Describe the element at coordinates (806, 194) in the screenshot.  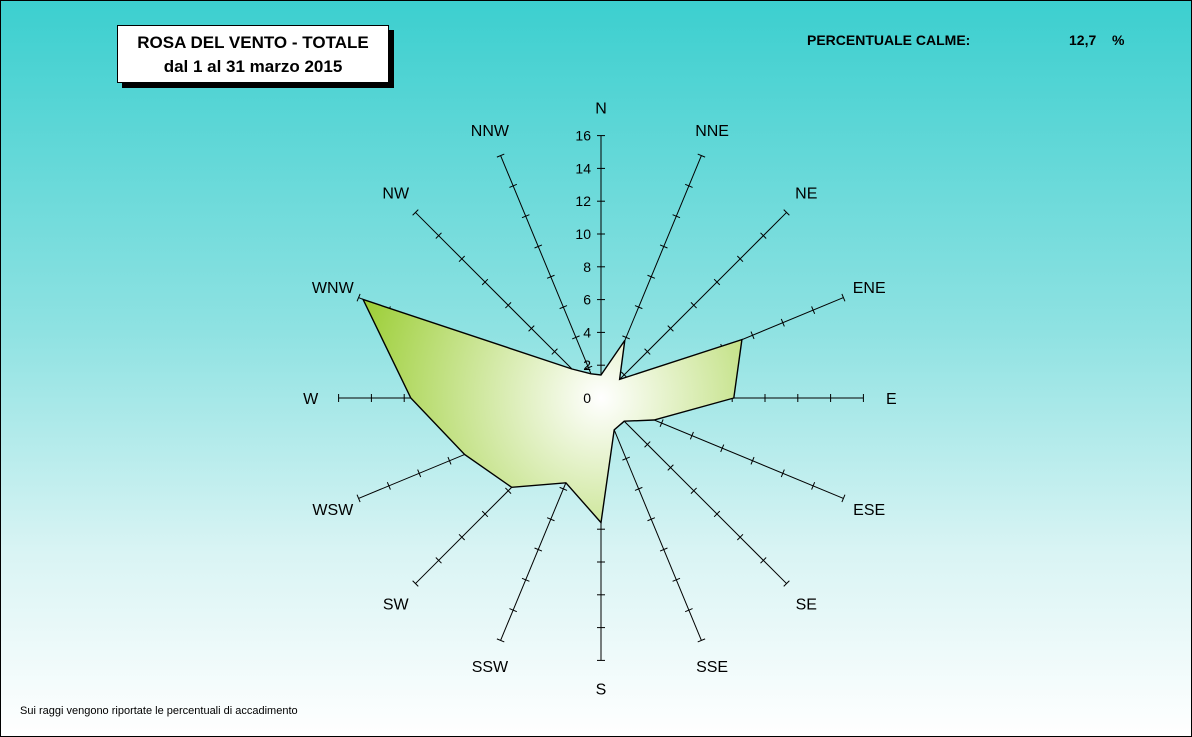
I see `direction-label-ne: NE` at that location.